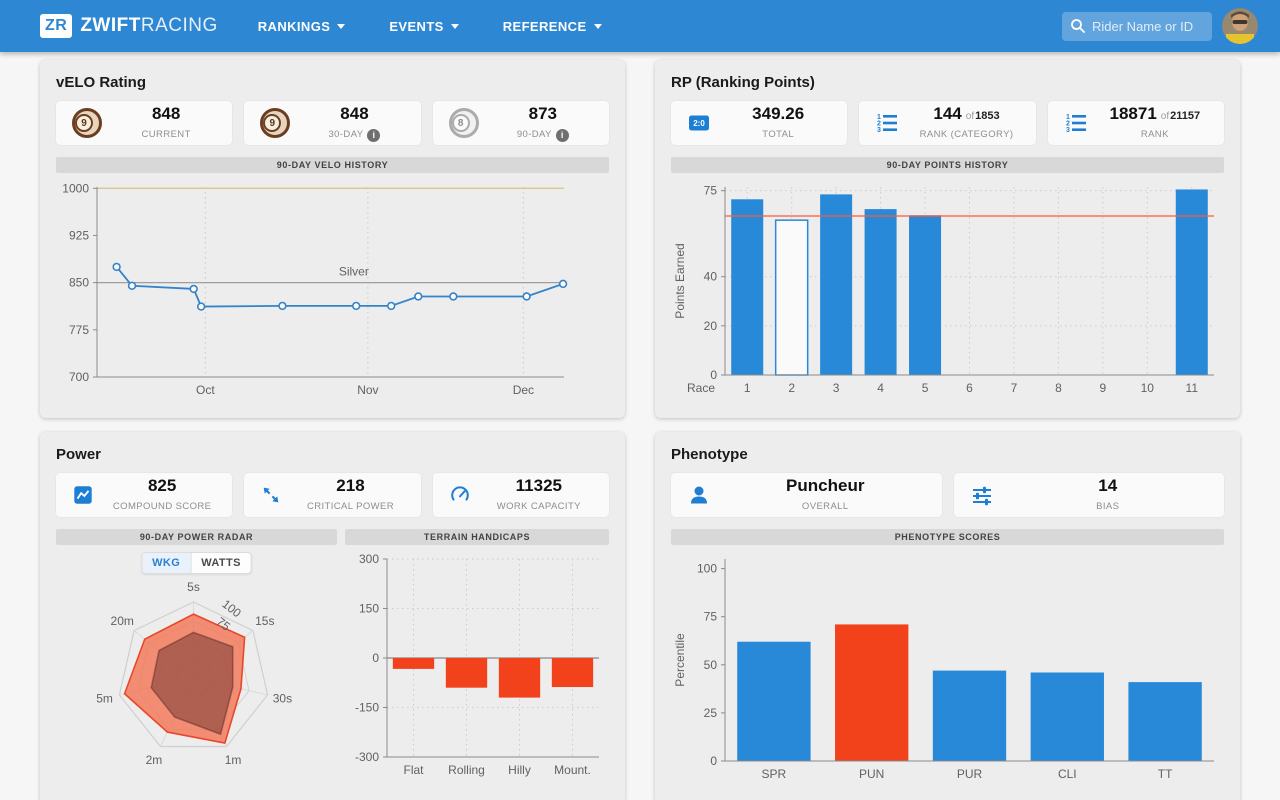  I want to click on svg-text: 20m, so click(122, 621).